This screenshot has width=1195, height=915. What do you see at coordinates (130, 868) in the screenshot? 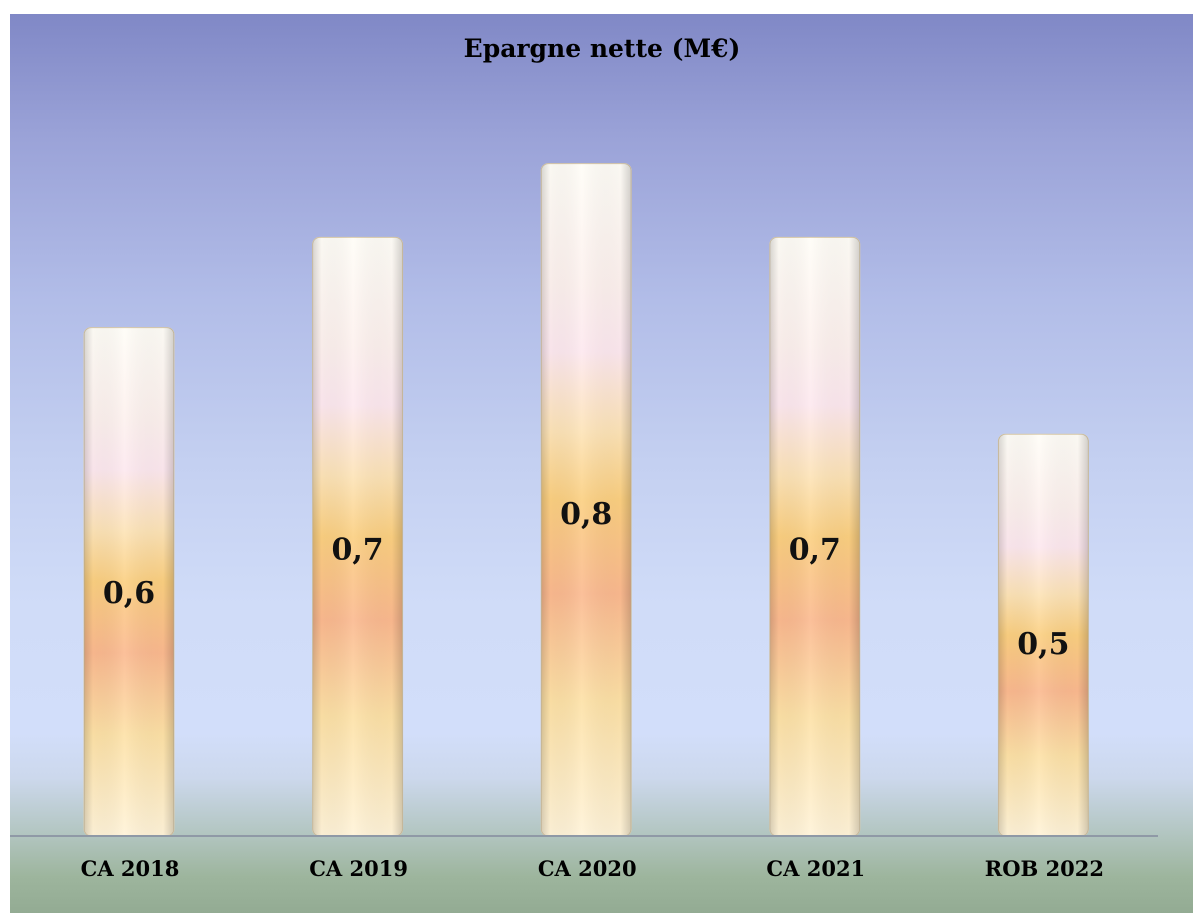
I see `x-tick-label-ca-2018: CA 2018` at bounding box center [130, 868].